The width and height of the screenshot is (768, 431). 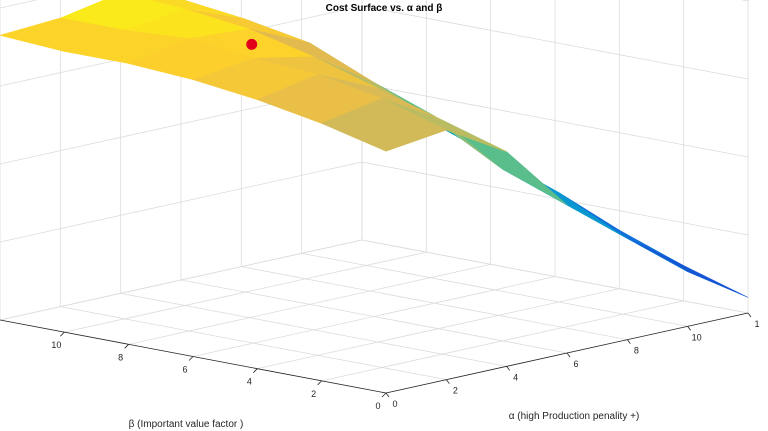 I want to click on alpha-tick-label-0: 0, so click(x=394, y=404).